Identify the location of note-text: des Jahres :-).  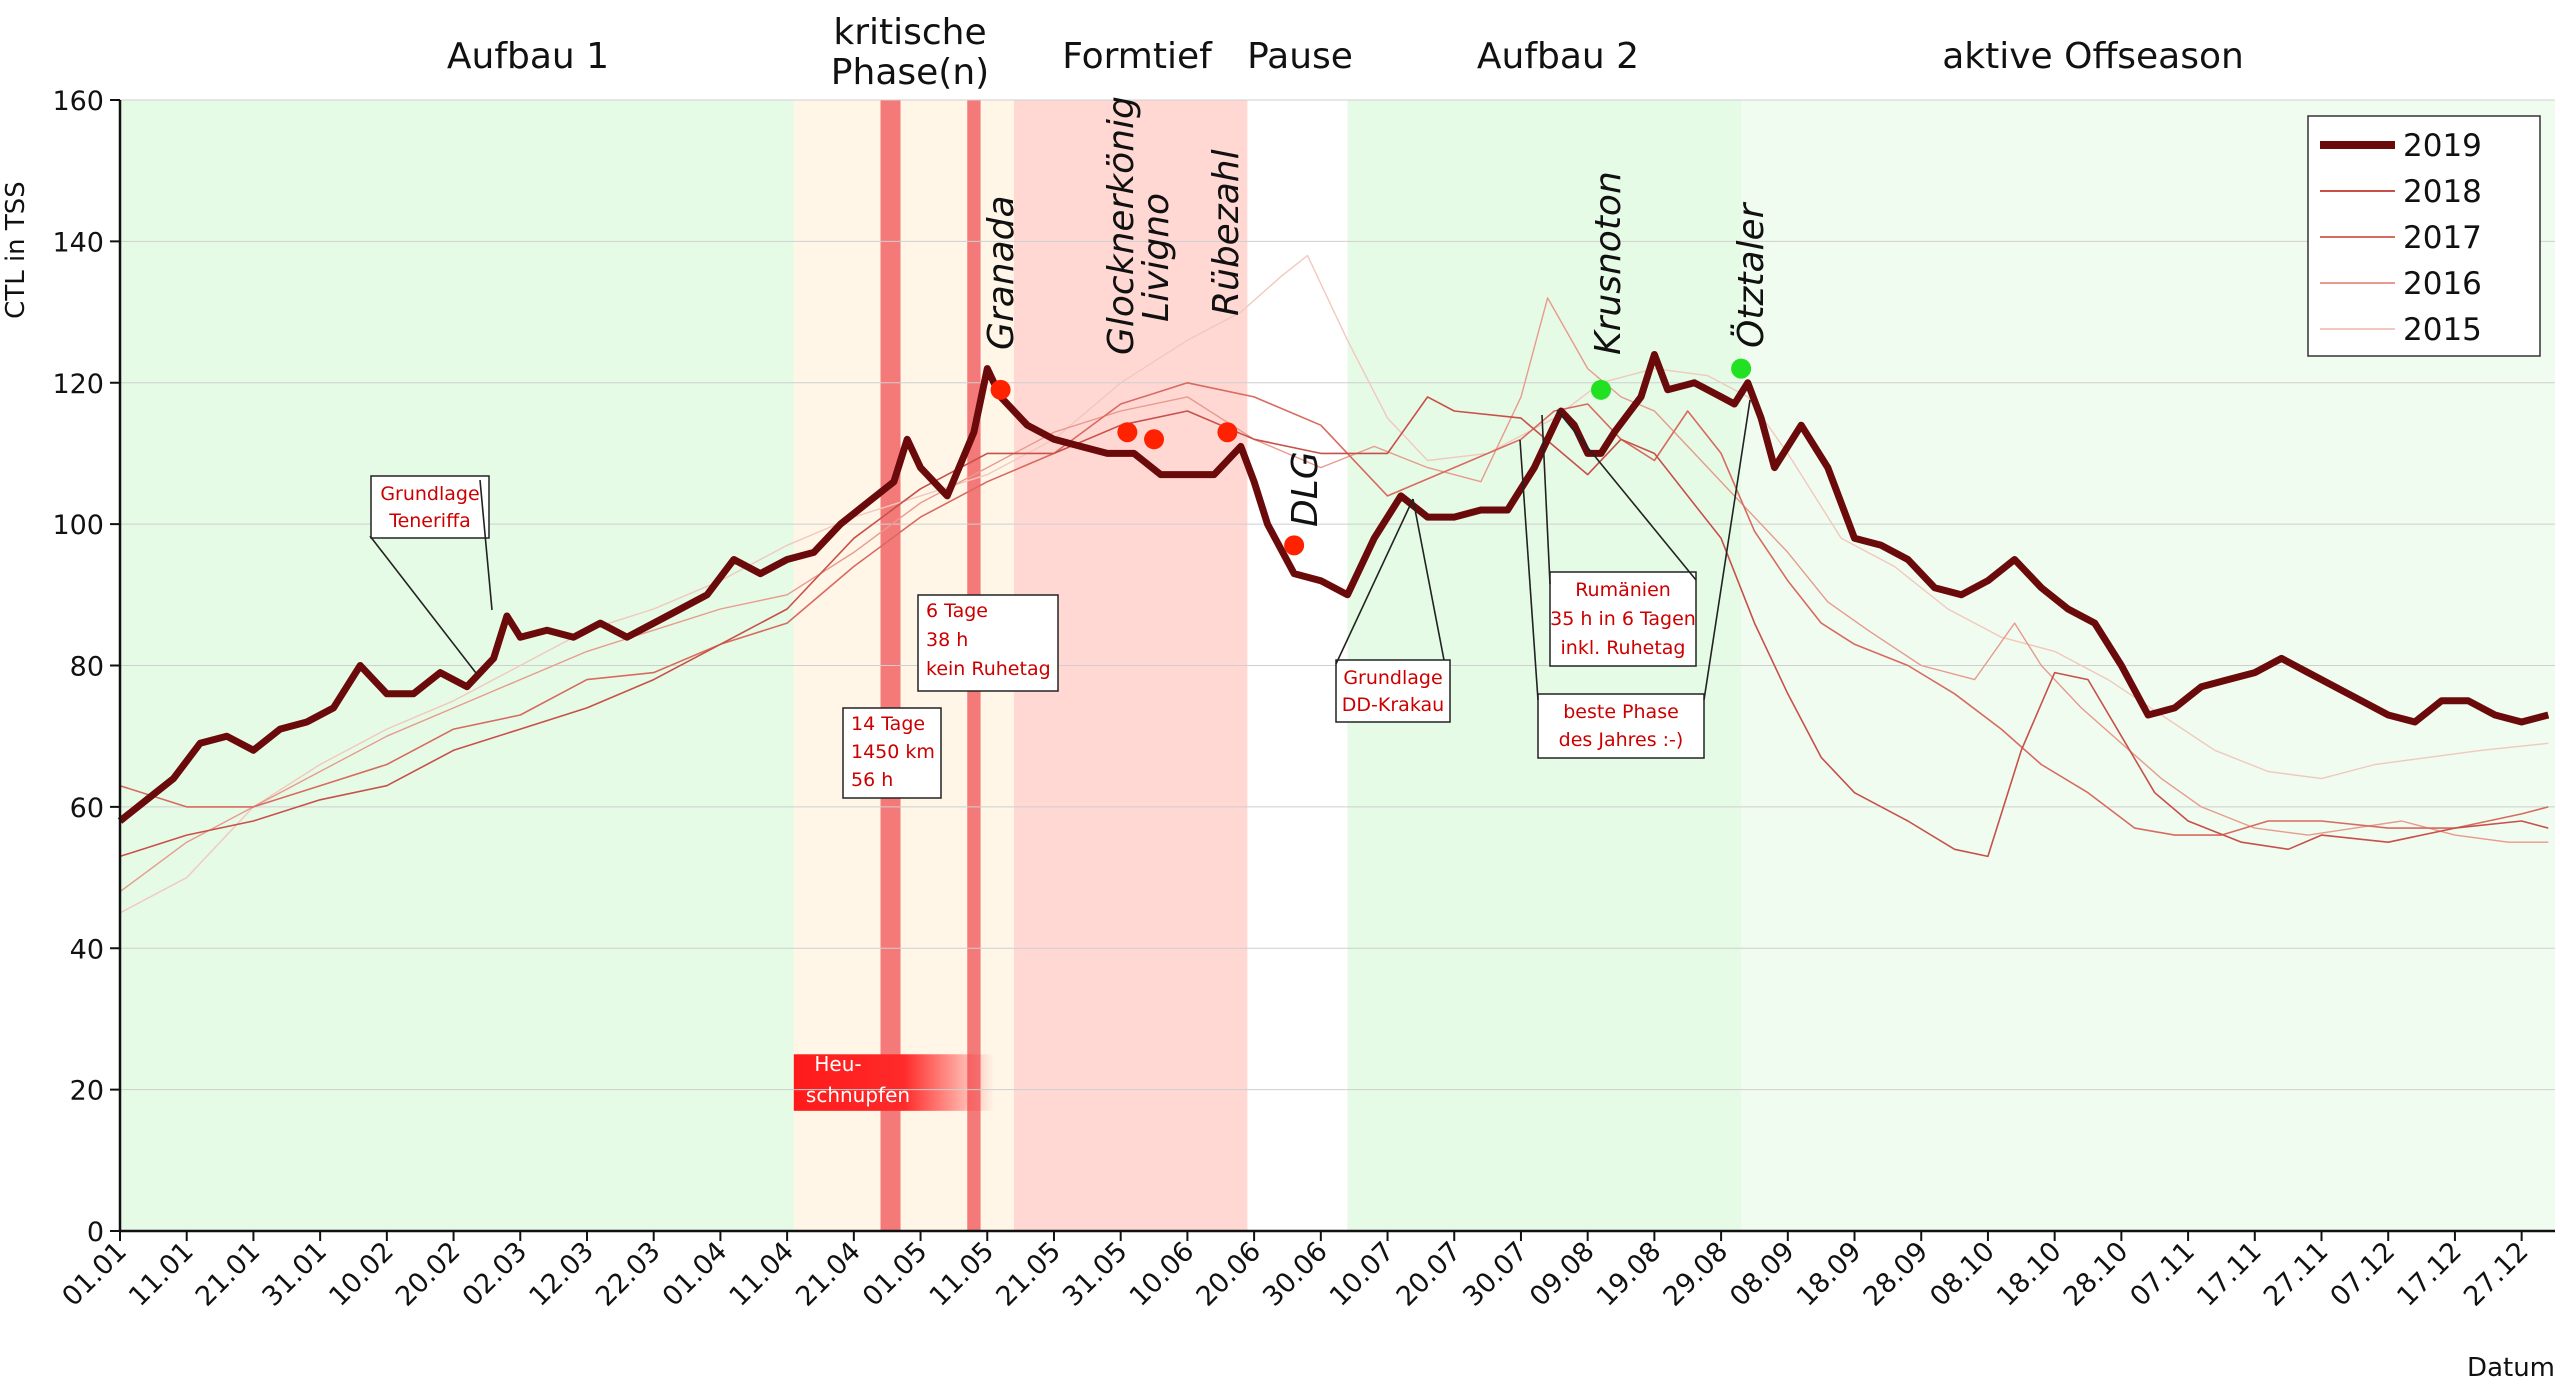
(1621, 740).